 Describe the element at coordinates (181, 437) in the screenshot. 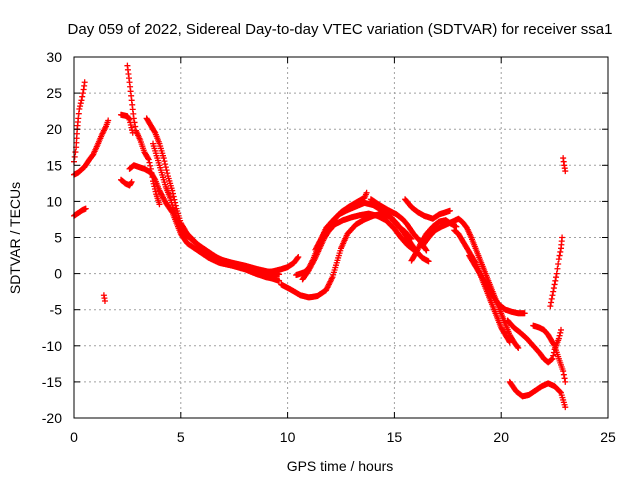

I see `x-tick-label: 5` at that location.